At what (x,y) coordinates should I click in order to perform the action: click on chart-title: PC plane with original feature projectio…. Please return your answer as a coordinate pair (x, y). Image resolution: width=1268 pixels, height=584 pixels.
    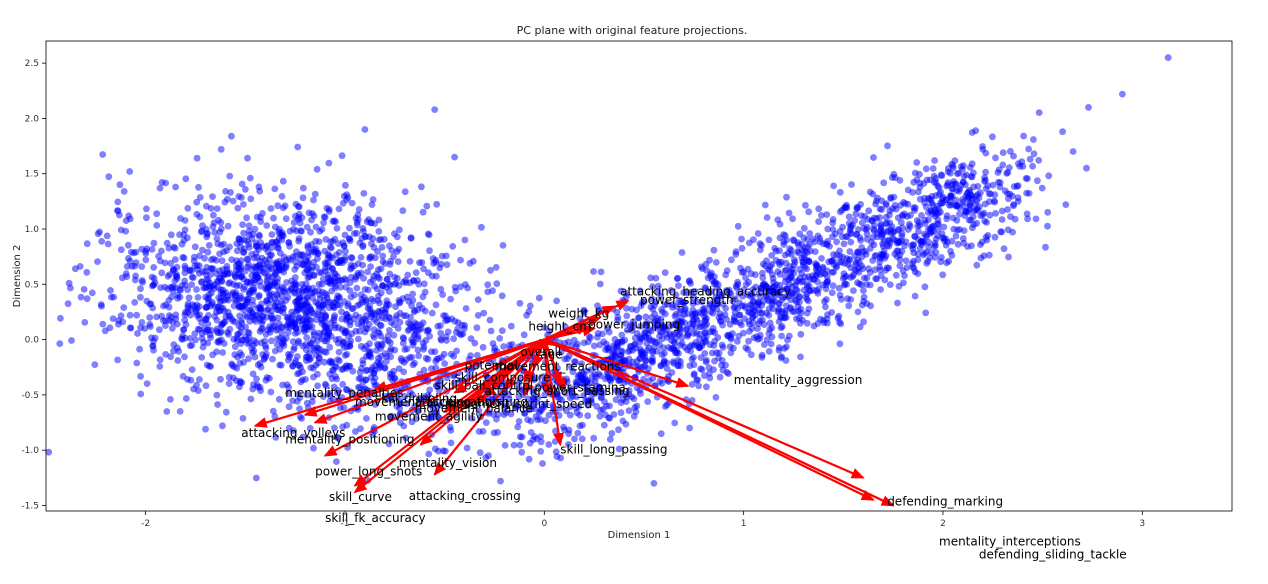
    Looking at the image, I should click on (632, 30).